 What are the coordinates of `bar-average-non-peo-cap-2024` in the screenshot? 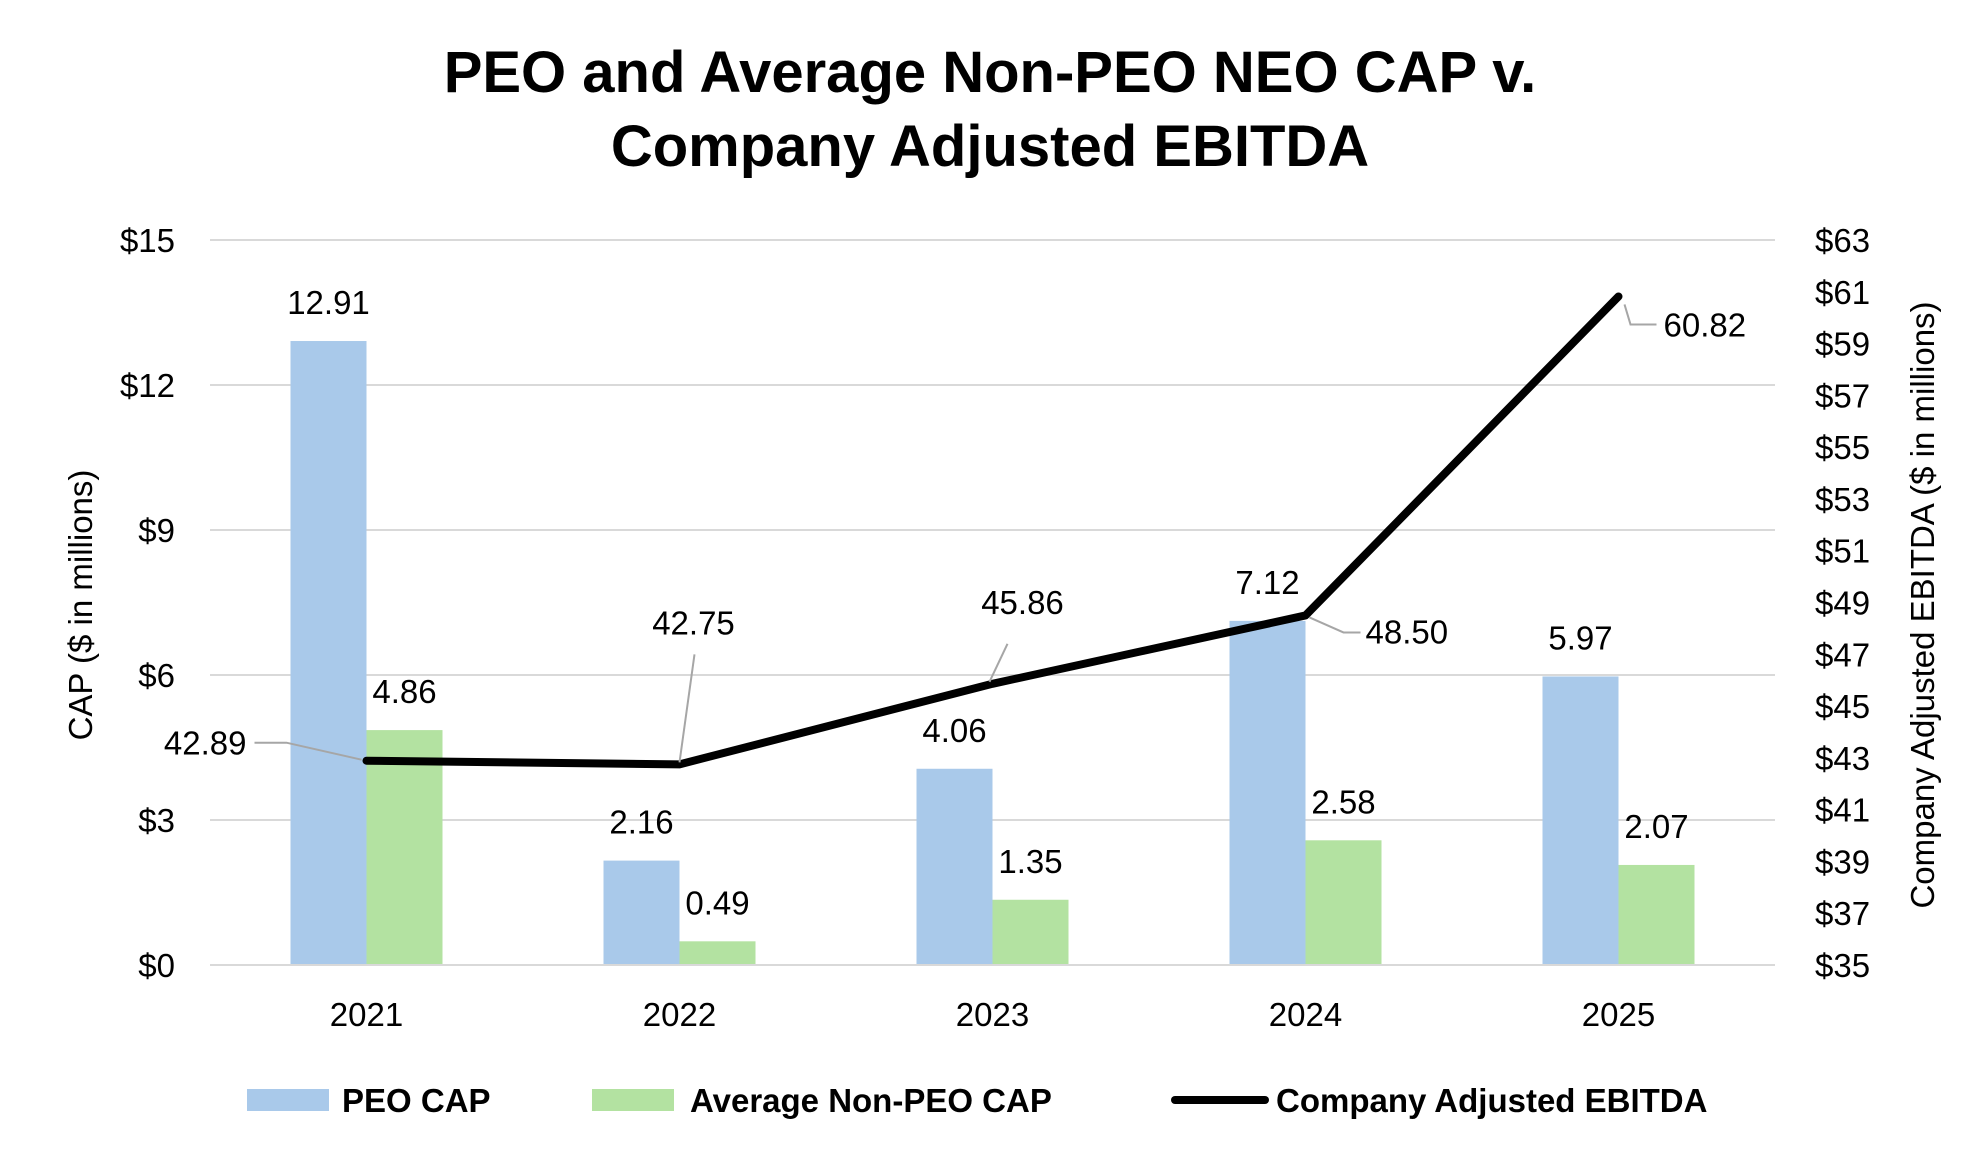 It's located at (1343, 902).